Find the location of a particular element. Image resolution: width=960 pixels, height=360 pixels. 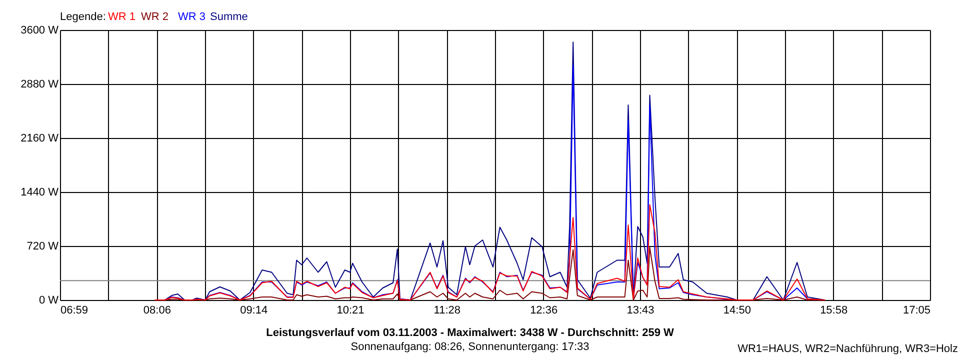

text: Sonnenaufgang: 08:26, Sonnenuntergang: 17:33 is located at coordinates (470, 347).